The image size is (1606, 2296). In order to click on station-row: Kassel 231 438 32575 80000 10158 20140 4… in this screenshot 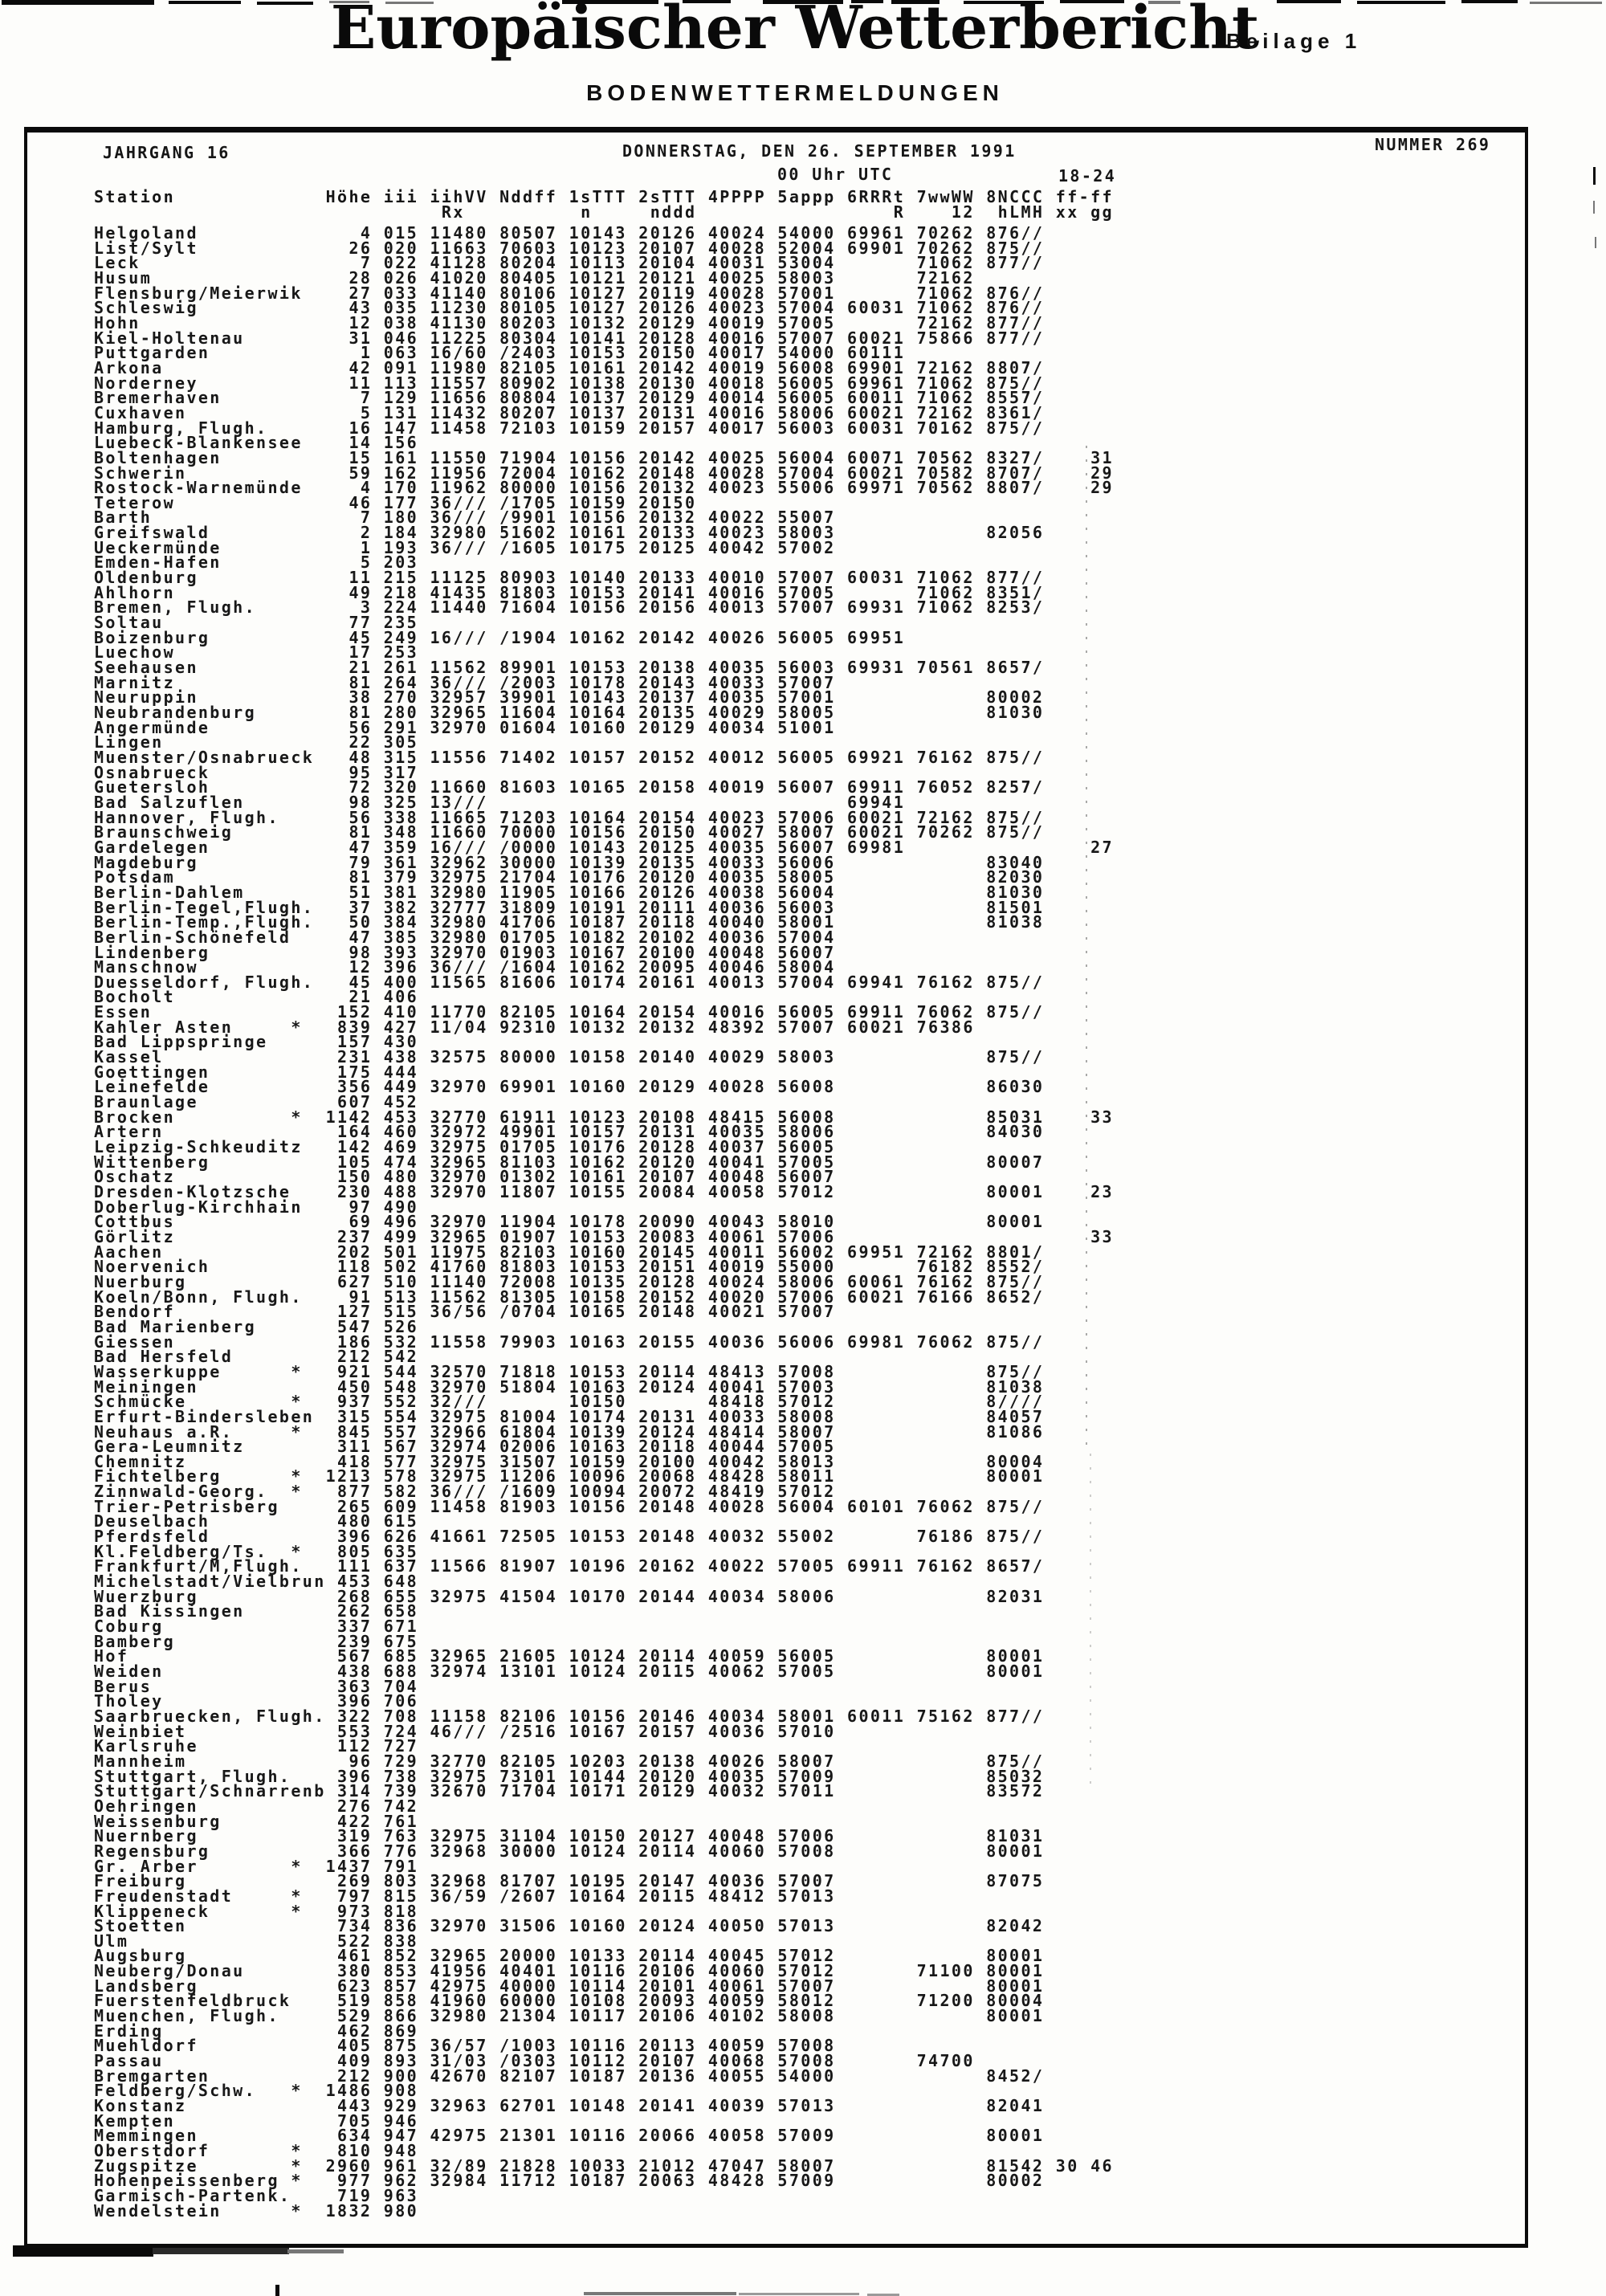, I will do `click(570, 1057)`.